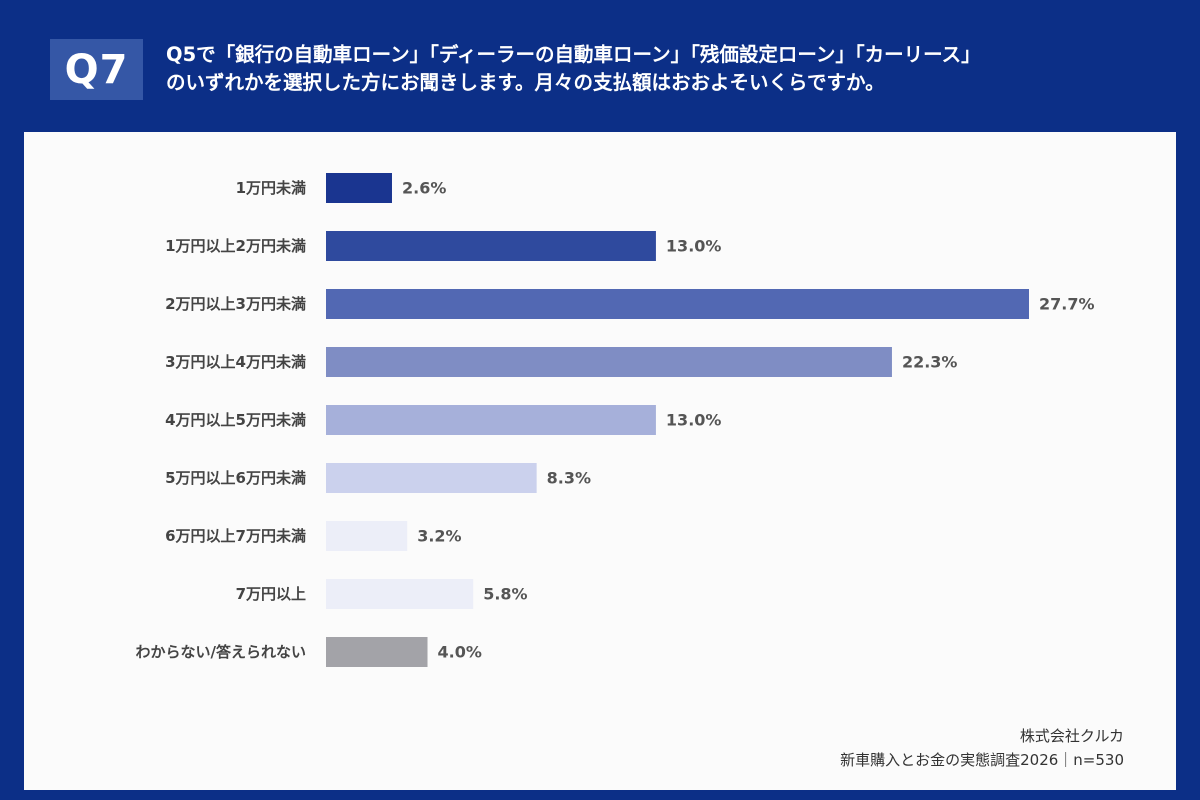  I want to click on category-label: 5万円以上6万円未満, so click(235, 478).